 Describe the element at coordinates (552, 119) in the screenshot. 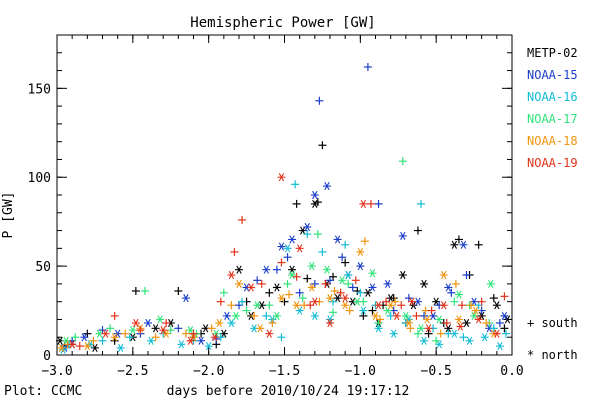

I see `legend-entry-noaa-17: NOAA-17` at that location.